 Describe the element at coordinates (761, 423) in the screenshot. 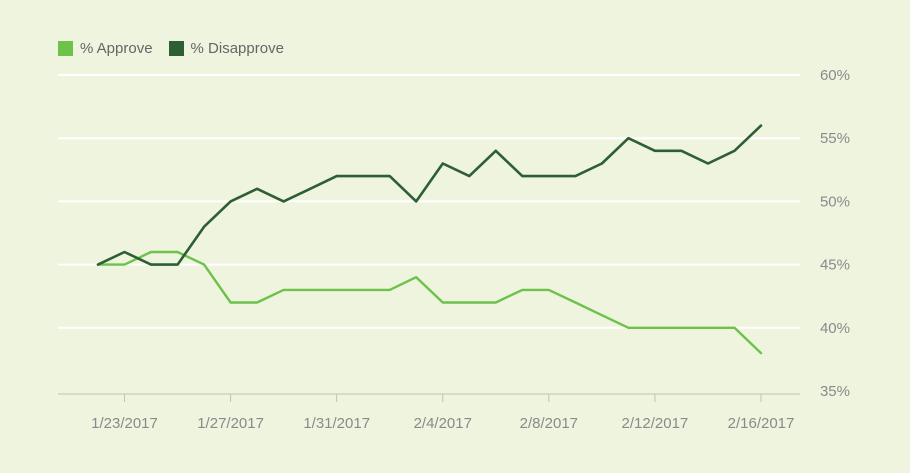

I see `x-tick-label-6: 2/16/2017` at that location.